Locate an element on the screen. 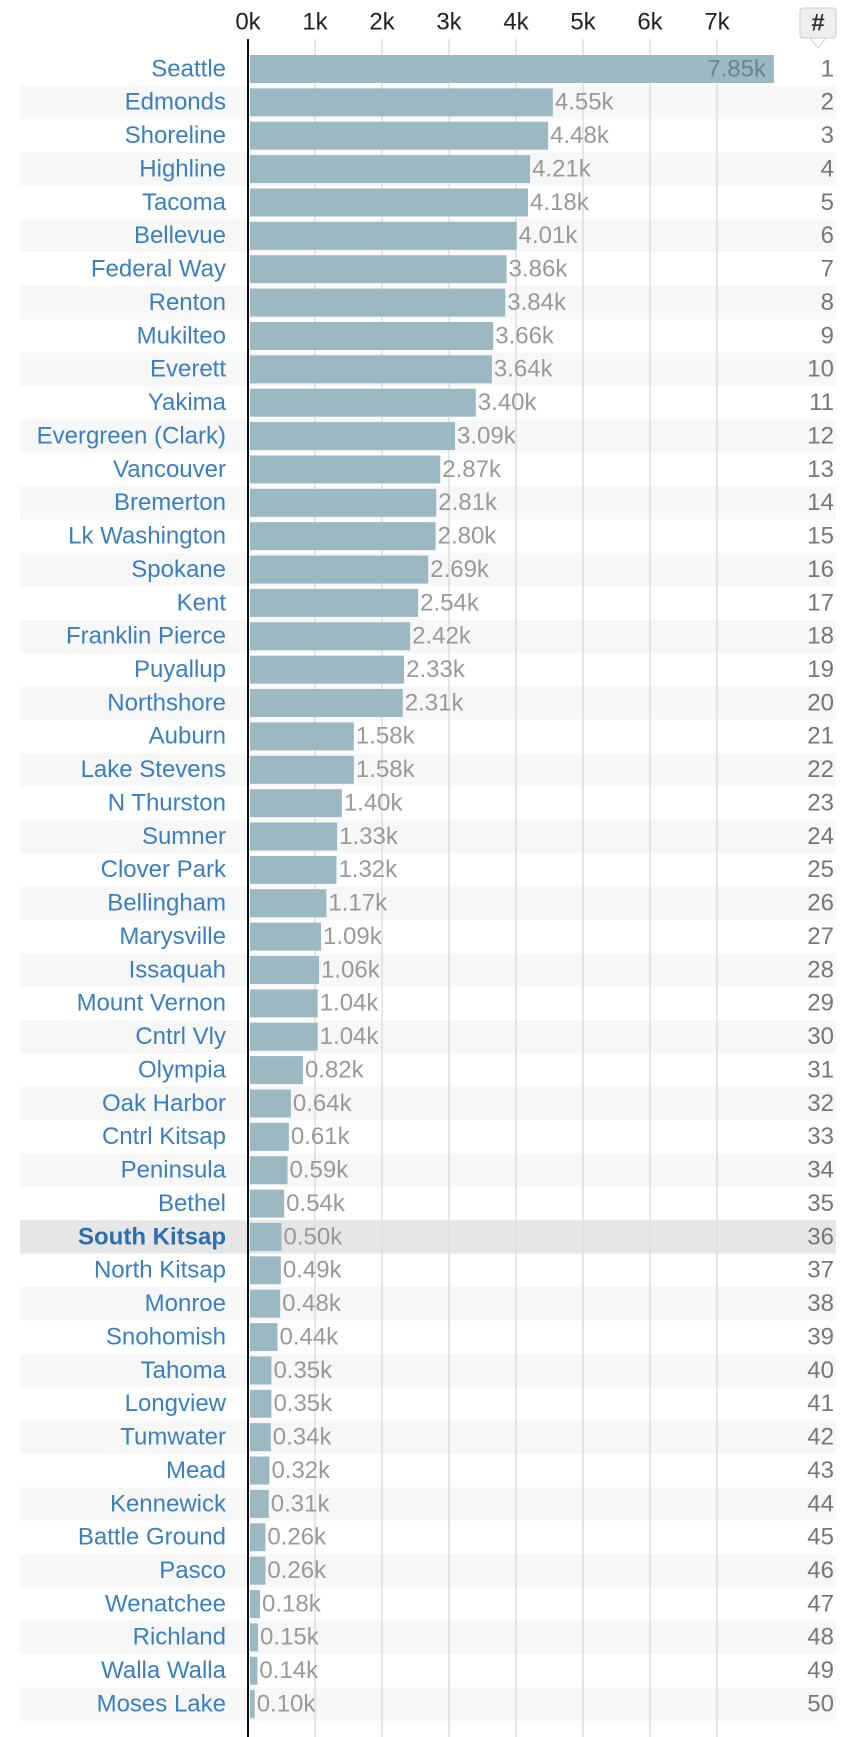 The width and height of the screenshot is (841, 1737). rank: 32 is located at coordinates (820, 1103).